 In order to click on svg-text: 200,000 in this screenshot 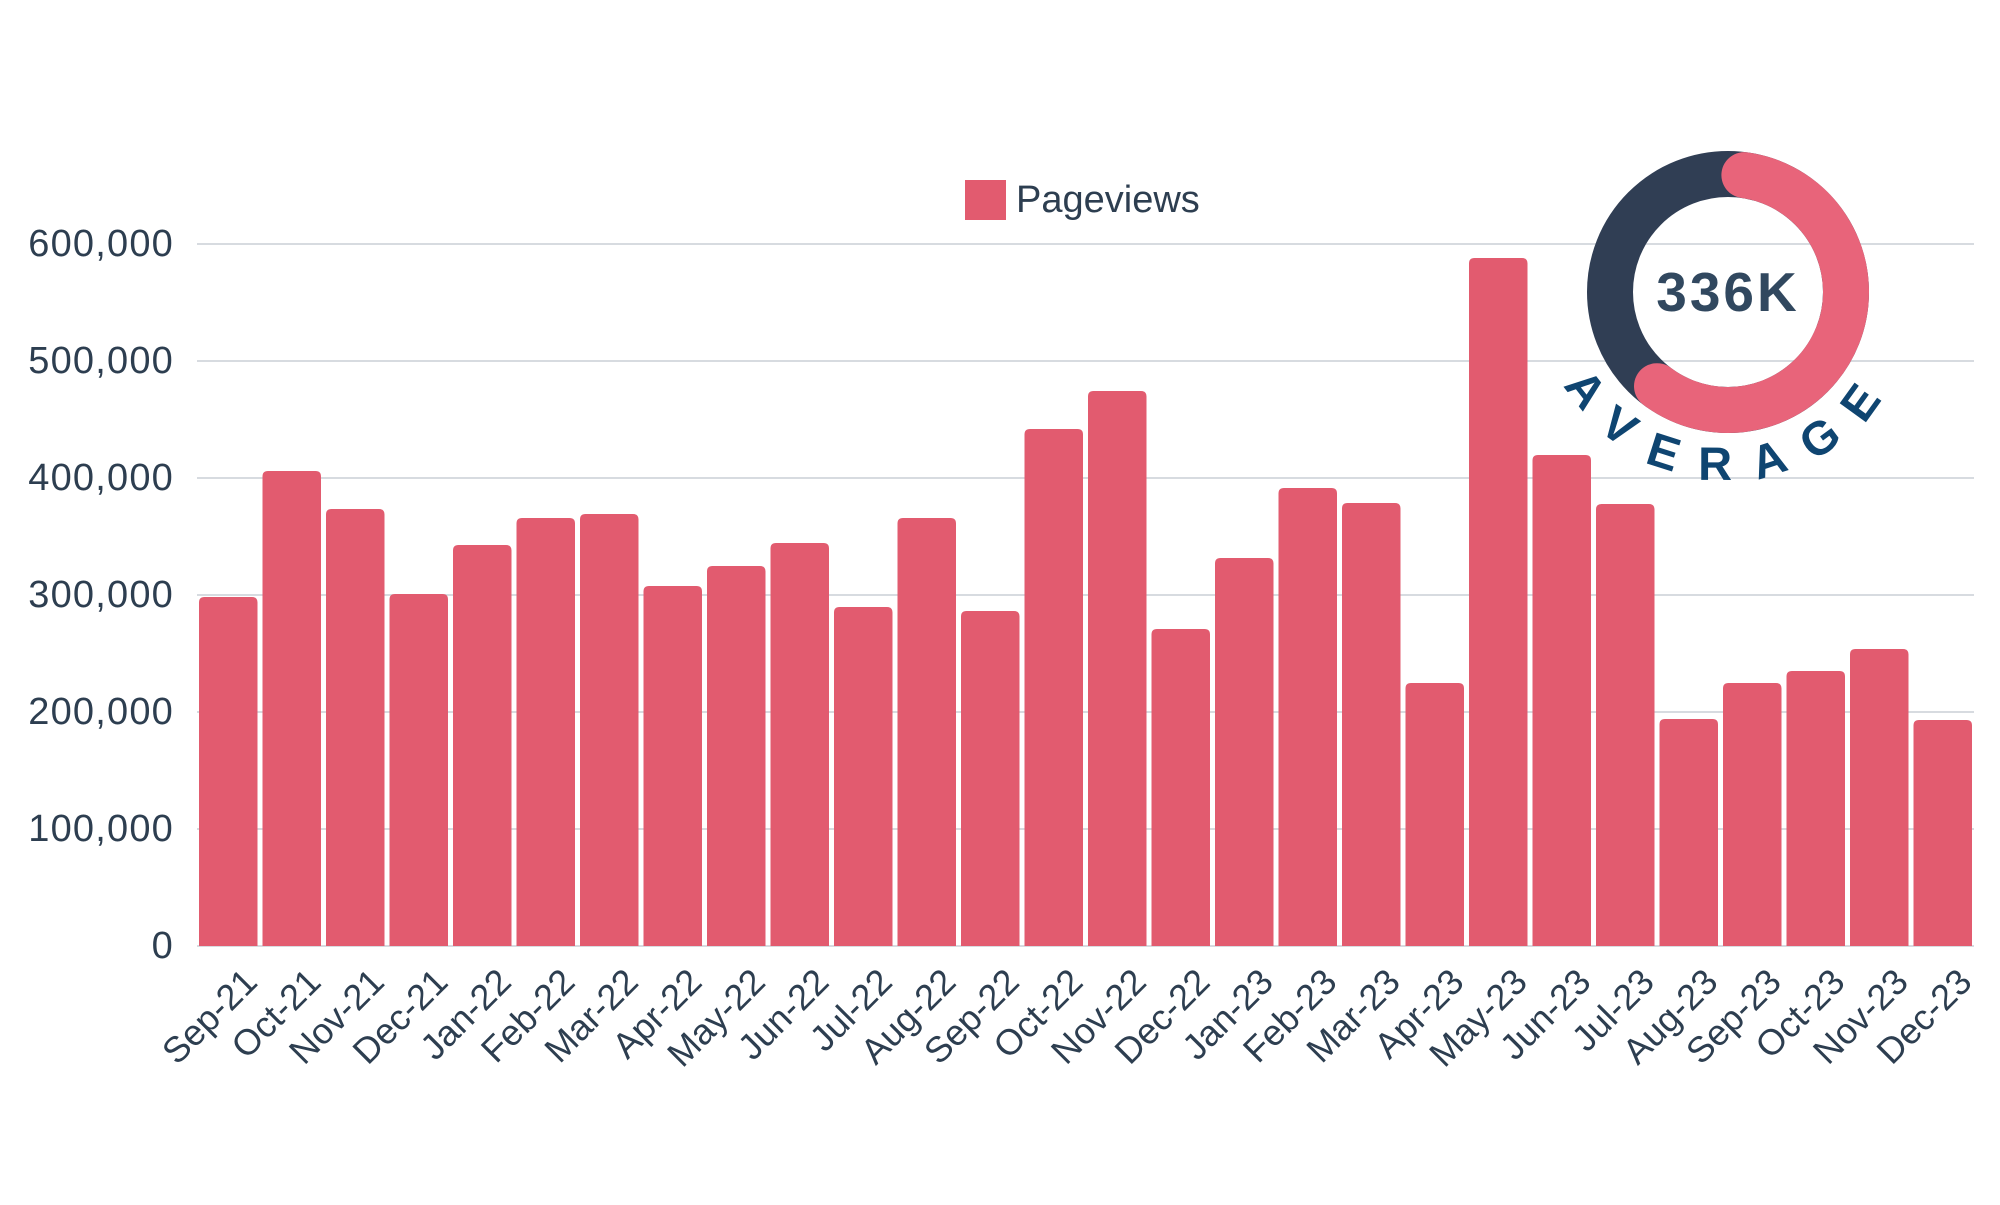, I will do `click(101, 712)`.